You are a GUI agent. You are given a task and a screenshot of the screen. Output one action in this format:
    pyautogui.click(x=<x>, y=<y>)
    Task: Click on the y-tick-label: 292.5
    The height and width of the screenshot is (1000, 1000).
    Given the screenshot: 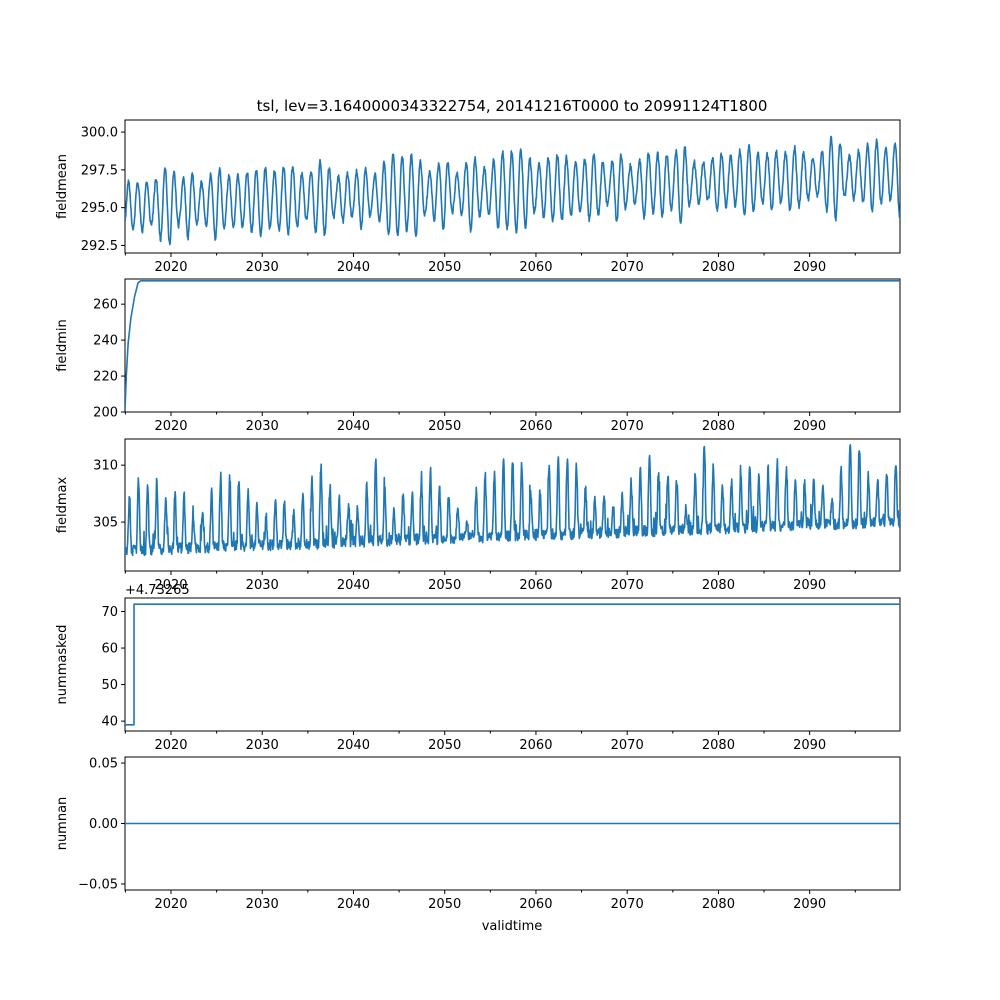 What is the action you would take?
    pyautogui.click(x=99, y=246)
    